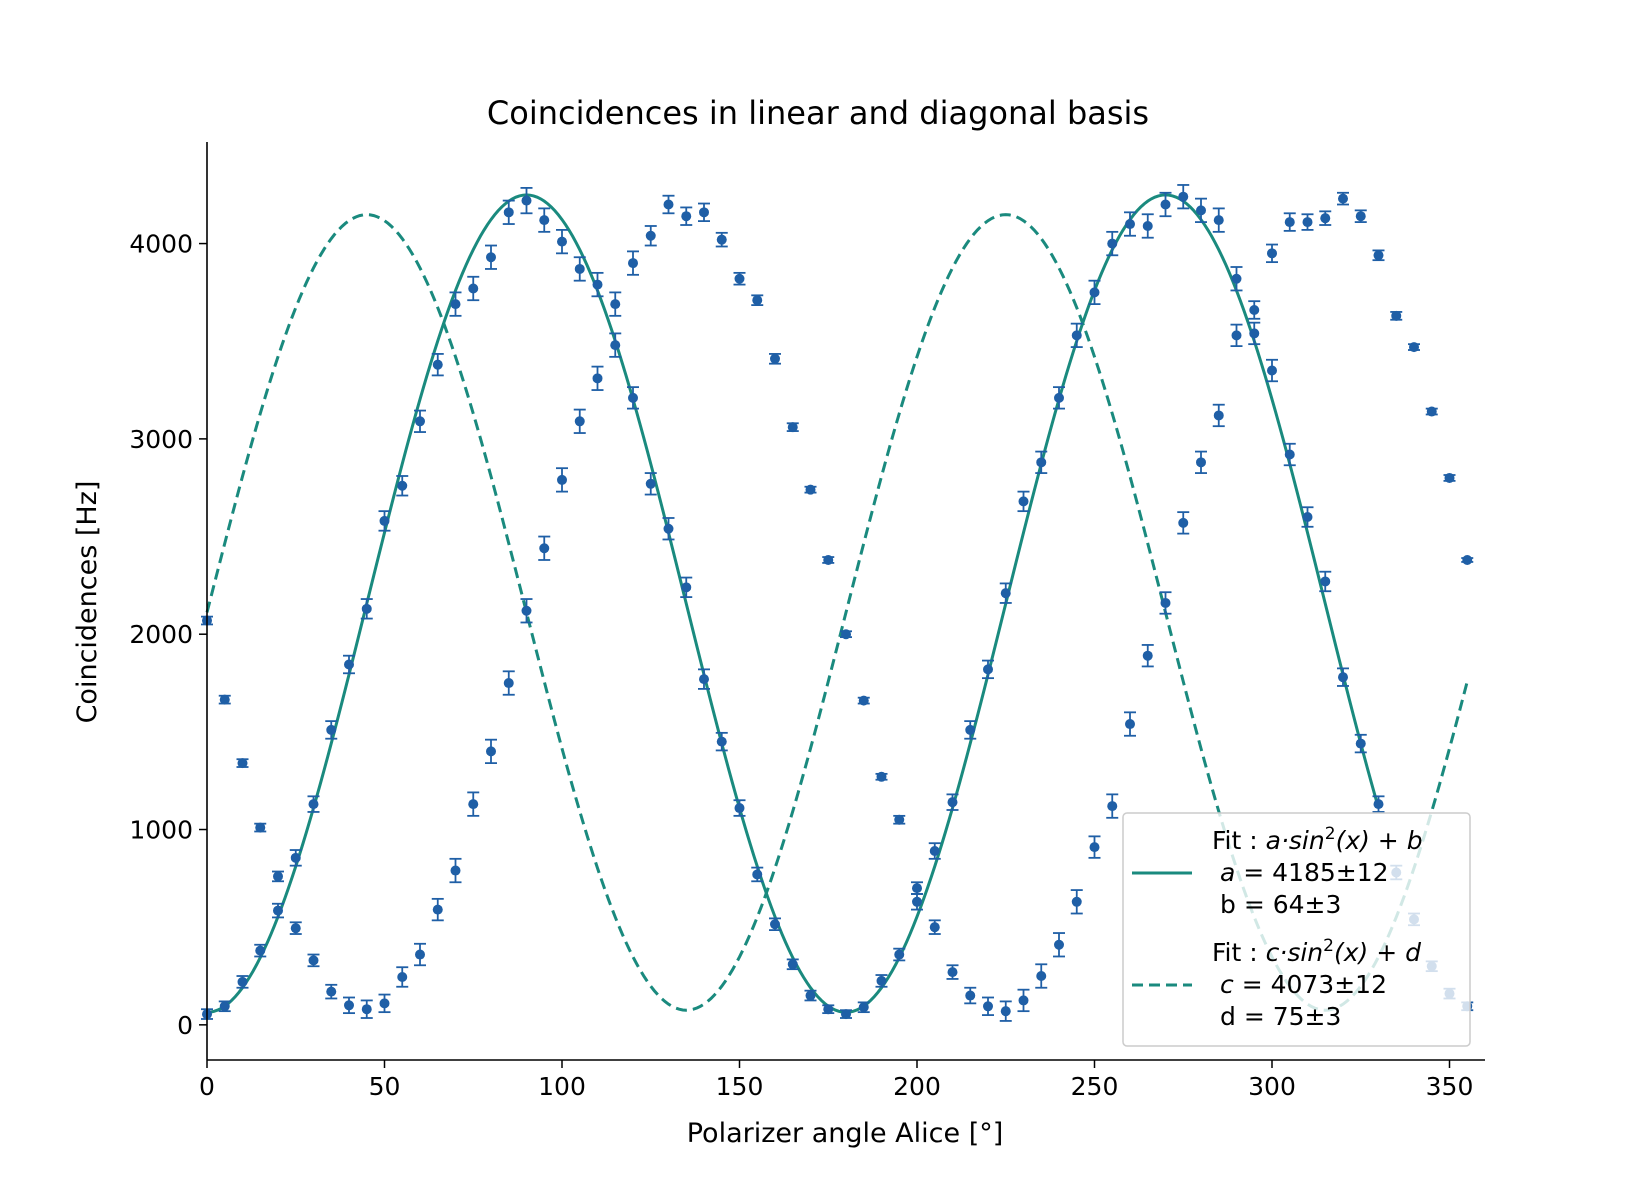  Describe the element at coordinates (1239, 840) in the screenshot. I see `legend-solid-prefix: Fit :` at that location.